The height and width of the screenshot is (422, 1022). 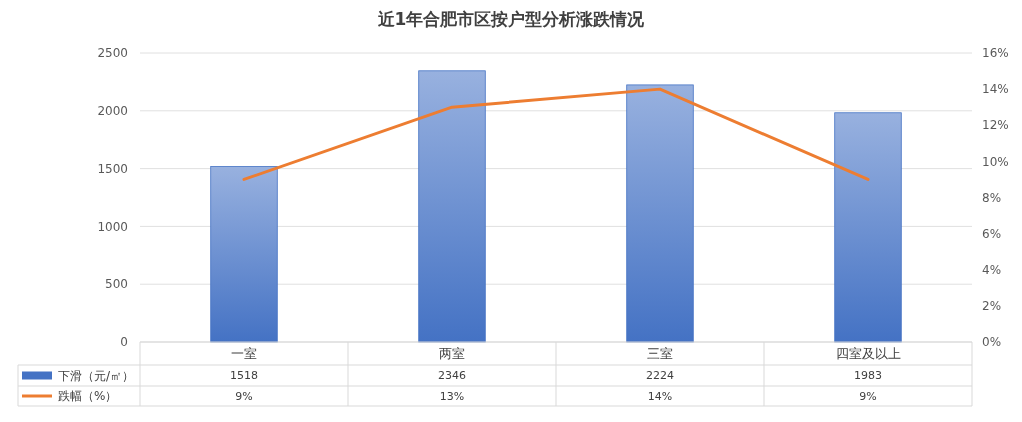 What do you see at coordinates (88, 396) in the screenshot?
I see `legend-label: 跌幅（%）` at bounding box center [88, 396].